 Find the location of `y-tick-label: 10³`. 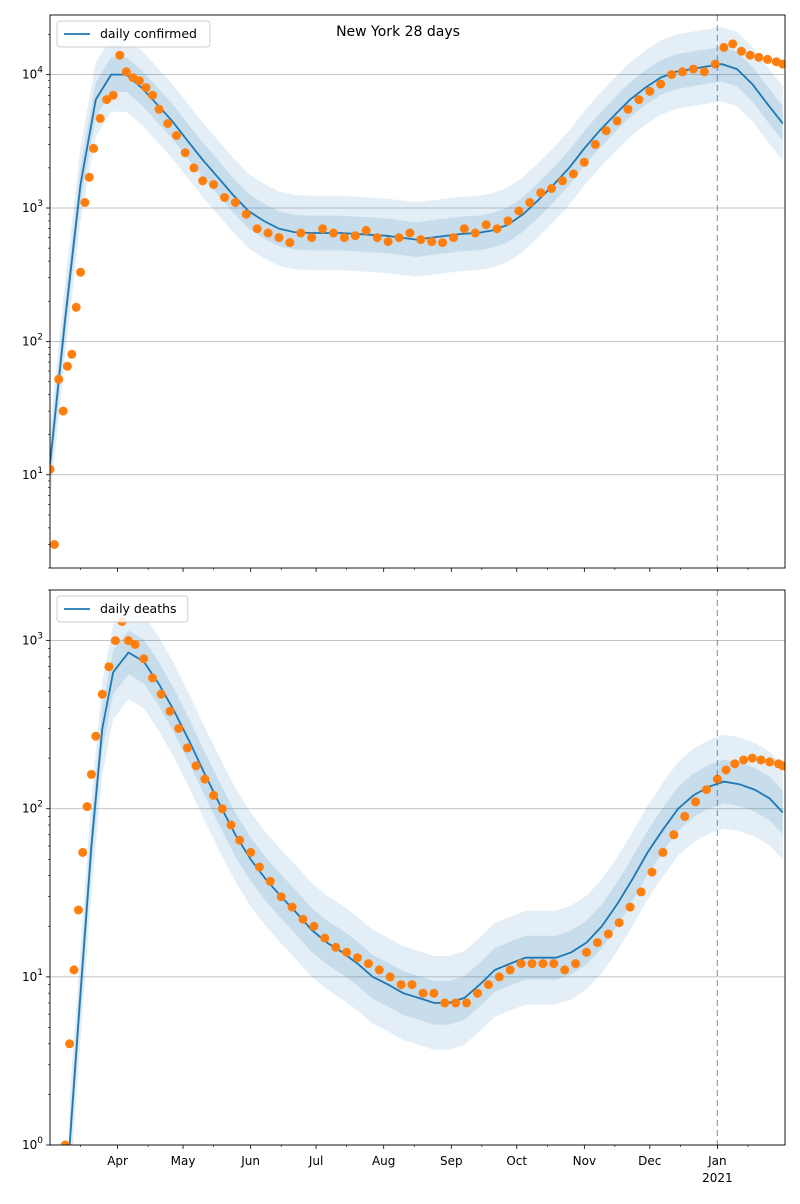

y-tick-label: 10³ is located at coordinates (32, 640).